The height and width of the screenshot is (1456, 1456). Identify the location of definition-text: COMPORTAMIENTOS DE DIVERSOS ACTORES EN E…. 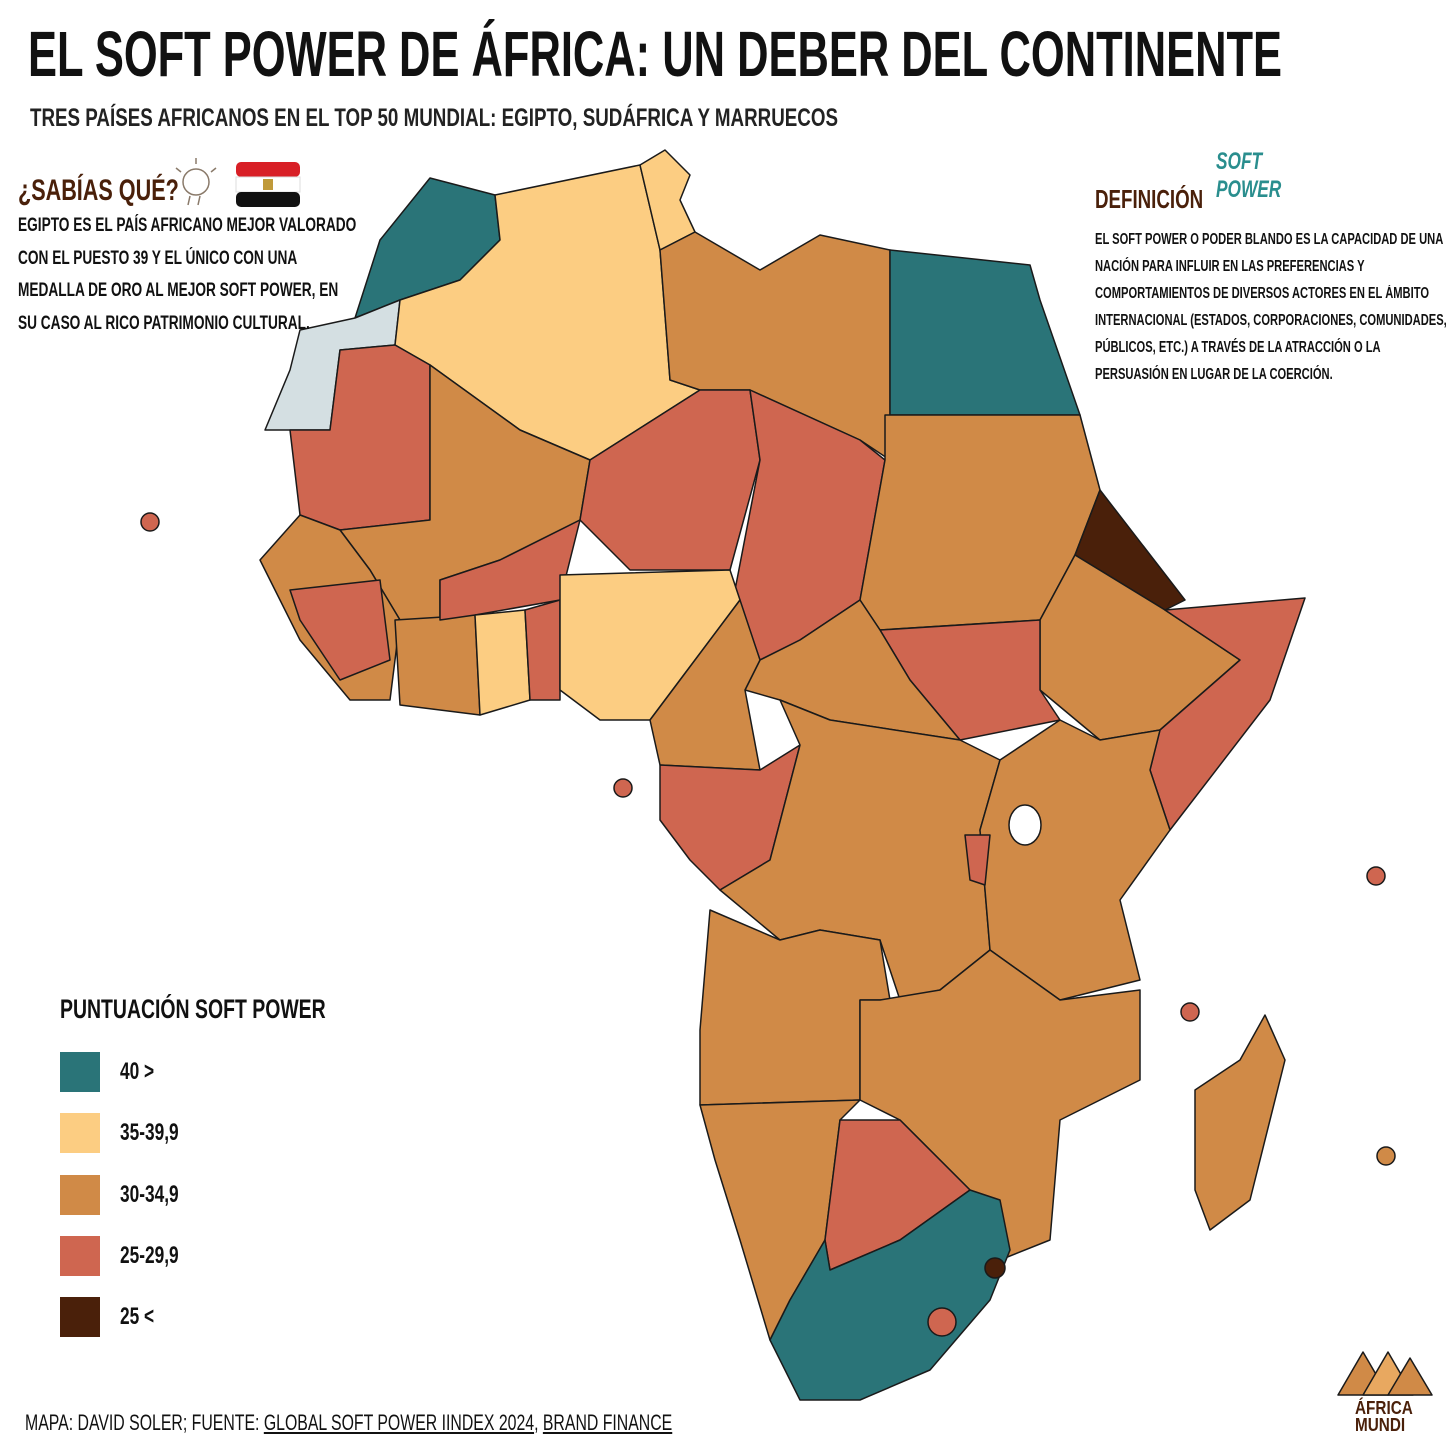
(1262, 293).